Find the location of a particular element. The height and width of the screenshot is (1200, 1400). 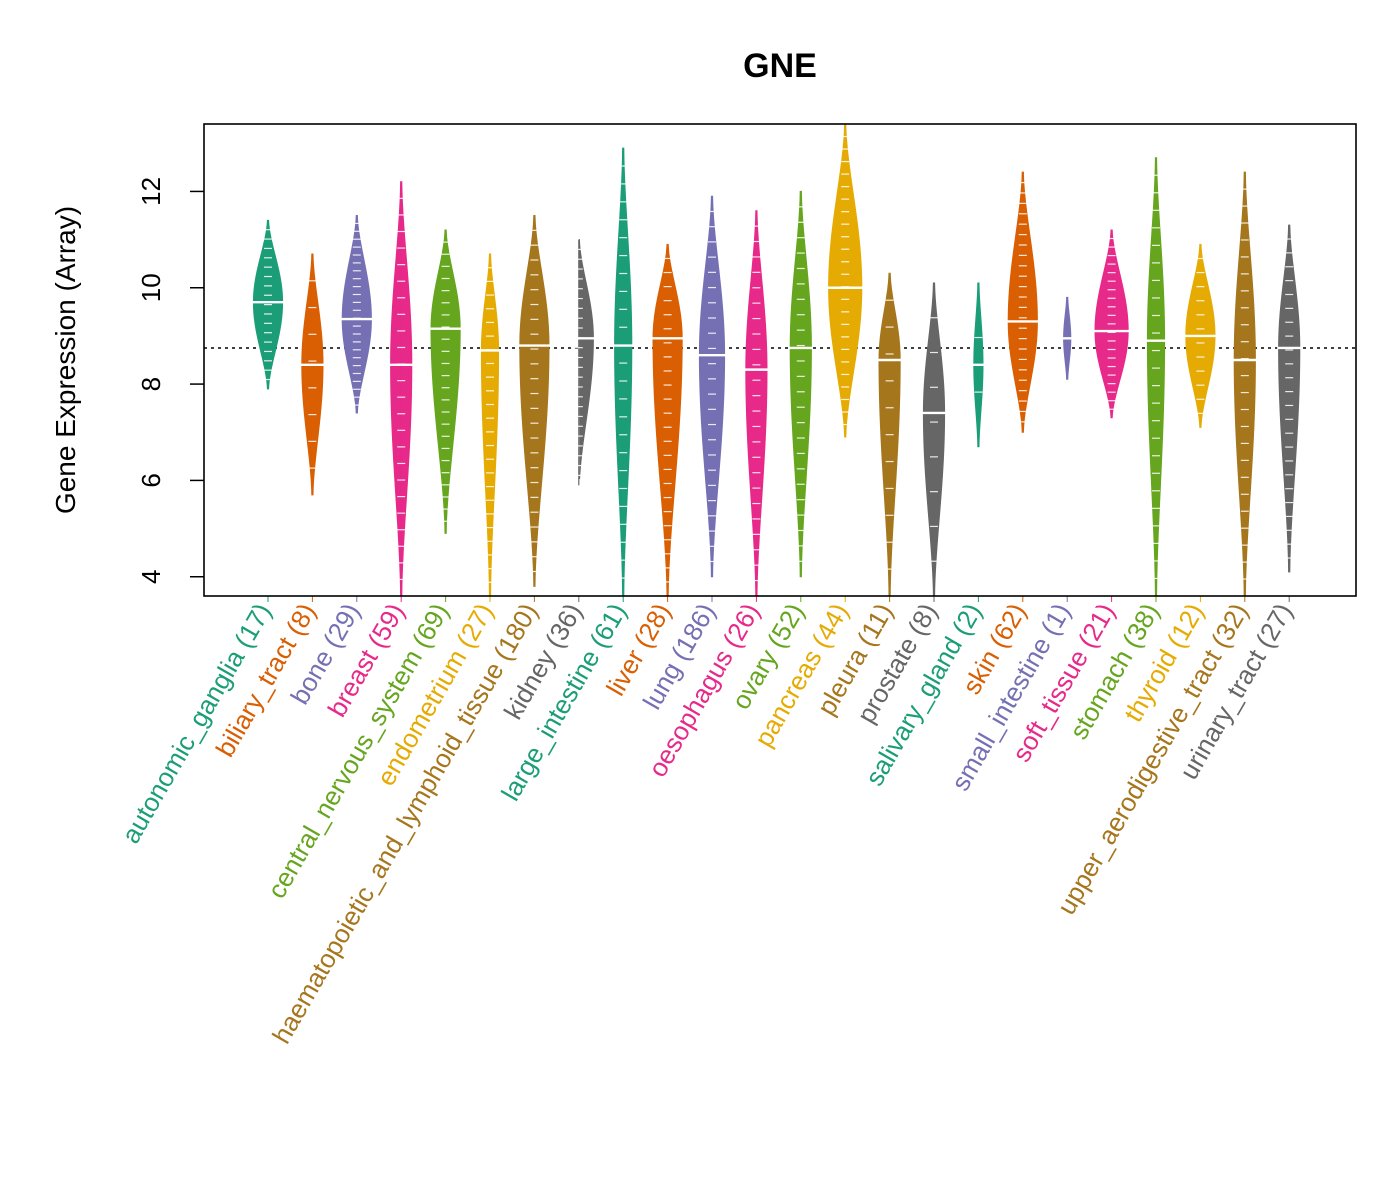

y-tick-label: 10 is located at coordinates (151, 287).